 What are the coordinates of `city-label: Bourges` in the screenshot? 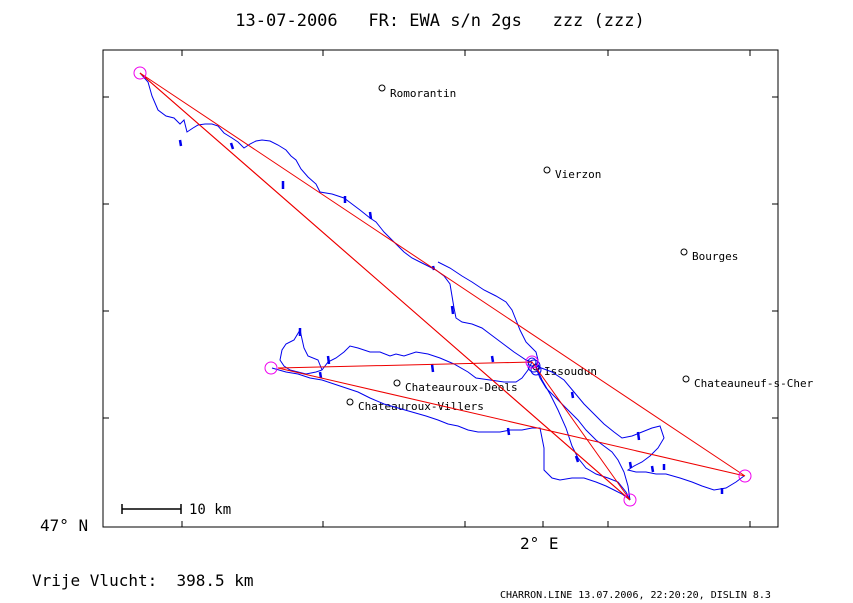 It's located at (715, 256).